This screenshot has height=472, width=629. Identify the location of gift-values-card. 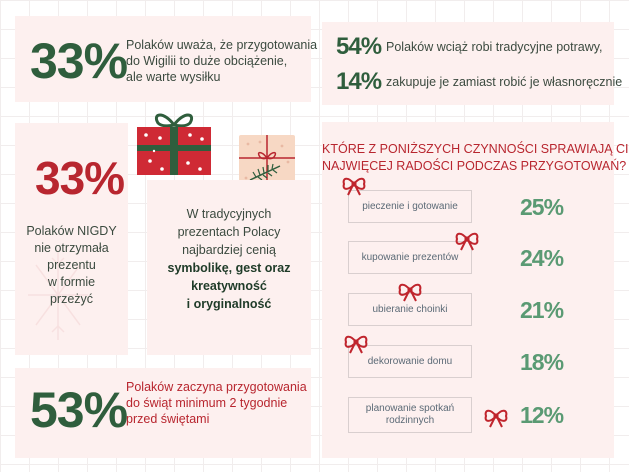
(229, 267).